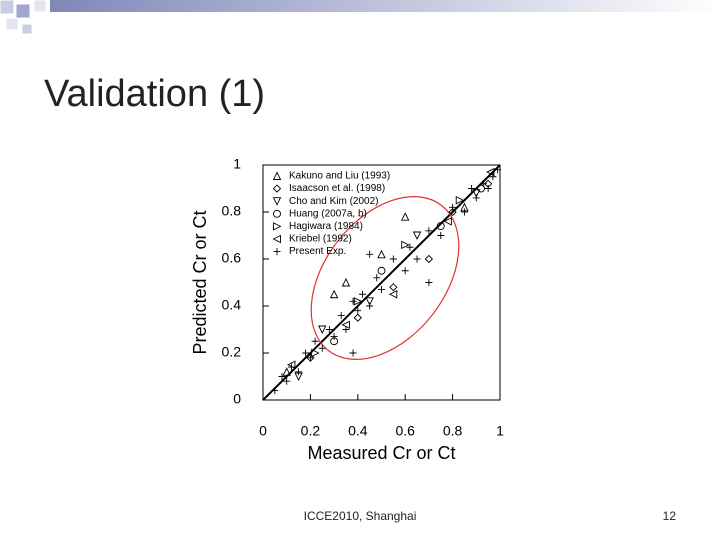 The width and height of the screenshot is (720, 545). What do you see at coordinates (381, 453) in the screenshot?
I see `x-axis-label: Measured Cr or Ct` at bounding box center [381, 453].